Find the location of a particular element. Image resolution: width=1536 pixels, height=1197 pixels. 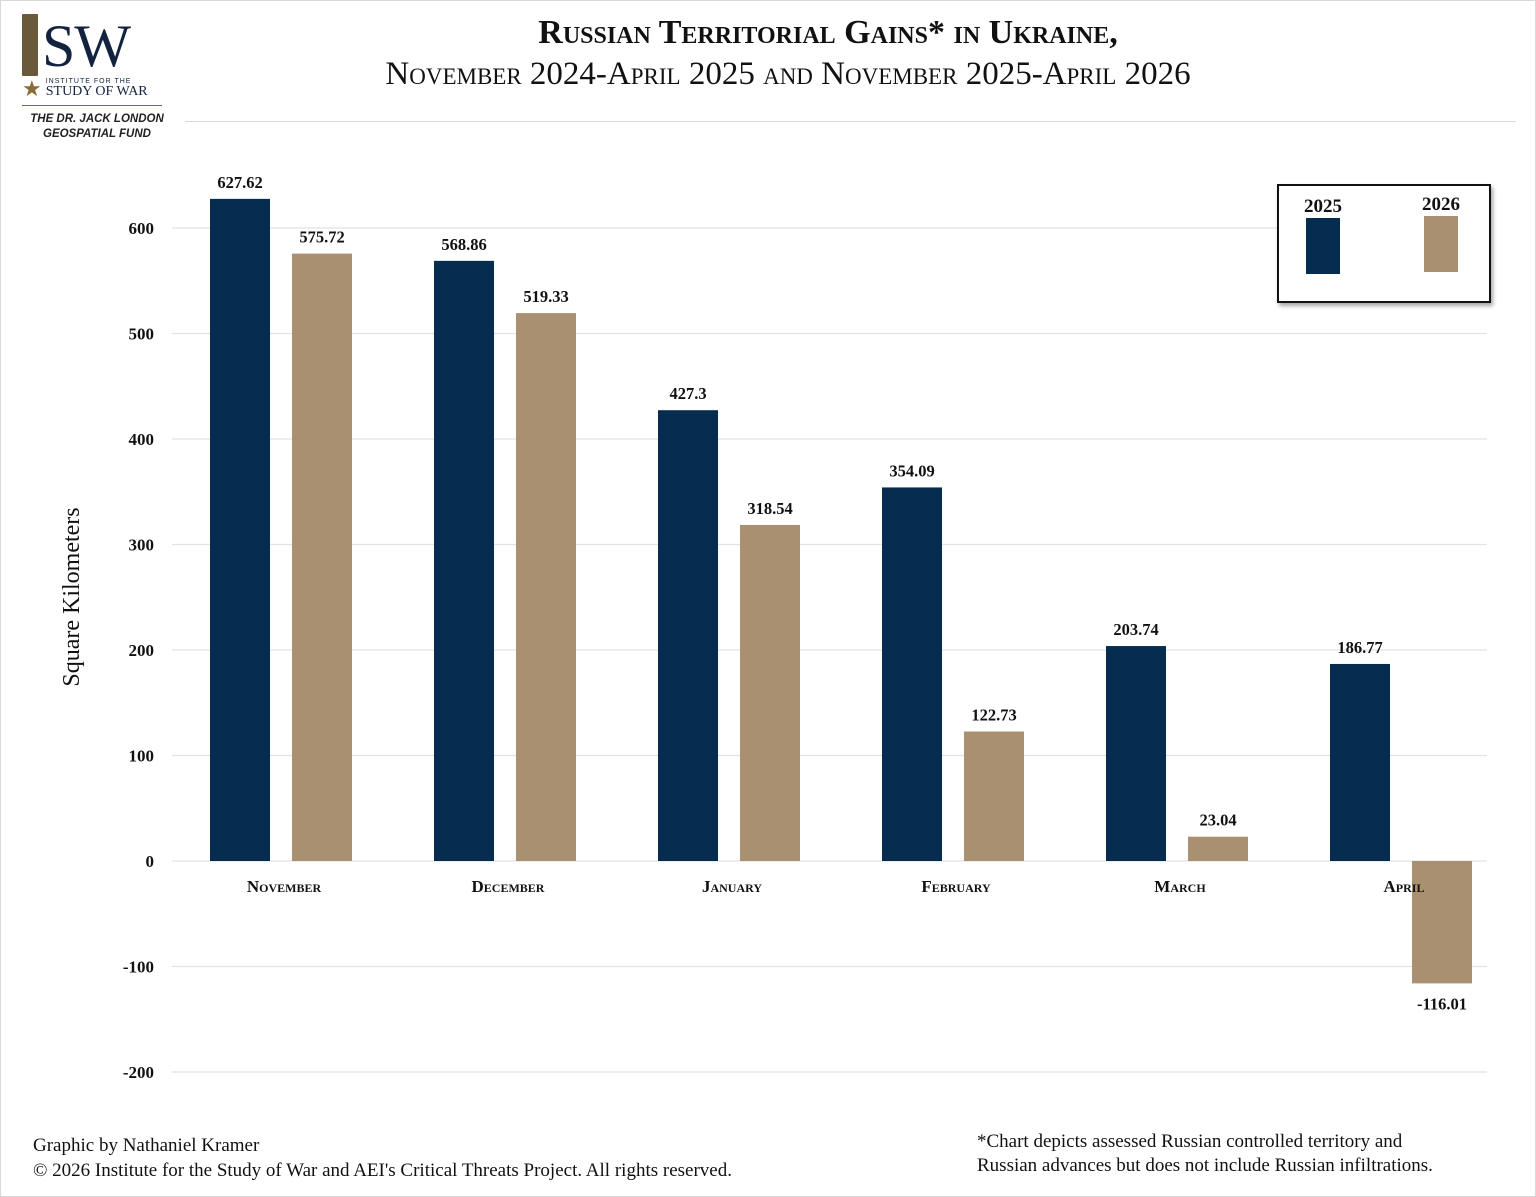

y-tick-label: 500 is located at coordinates (142, 334).